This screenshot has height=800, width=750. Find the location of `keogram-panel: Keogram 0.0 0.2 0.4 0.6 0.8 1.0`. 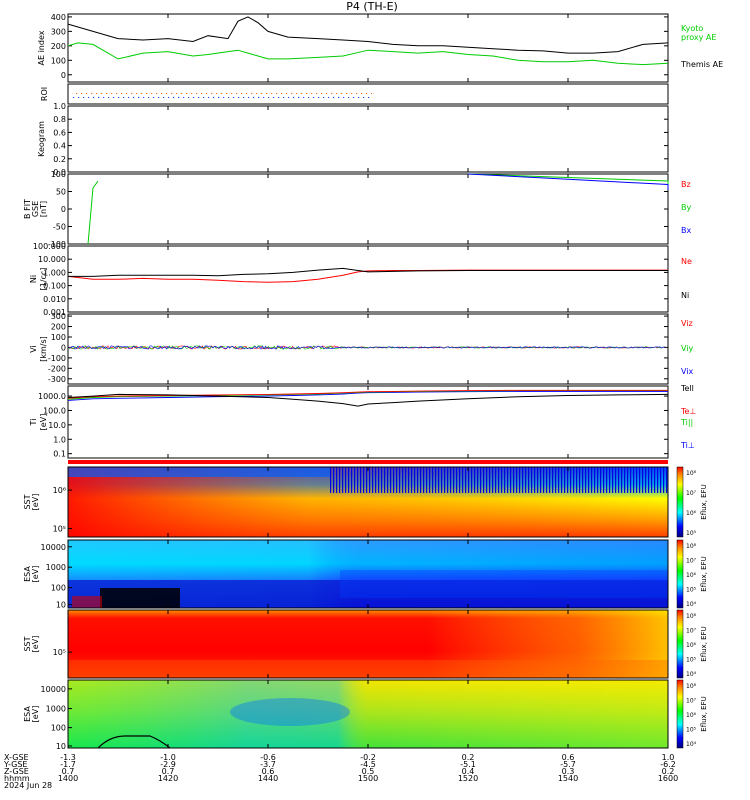

keogram-panel: Keogram 0.0 0.2 0.4 0.6 0.8 1.0 is located at coordinates (353, 139).